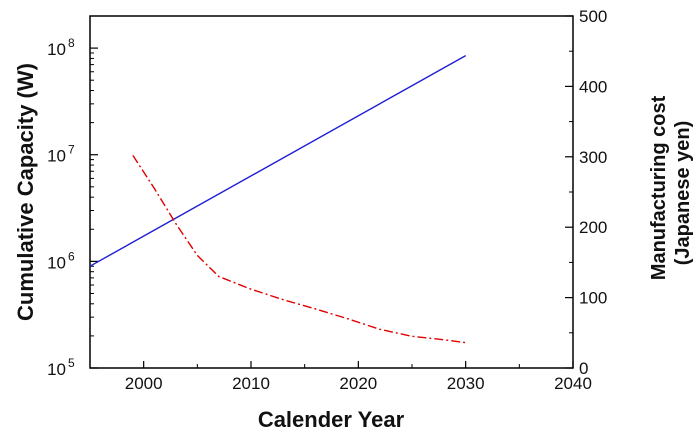  What do you see at coordinates (25, 192) in the screenshot?
I see `y-left-axis-title: Cumulative Capacity (W)` at bounding box center [25, 192].